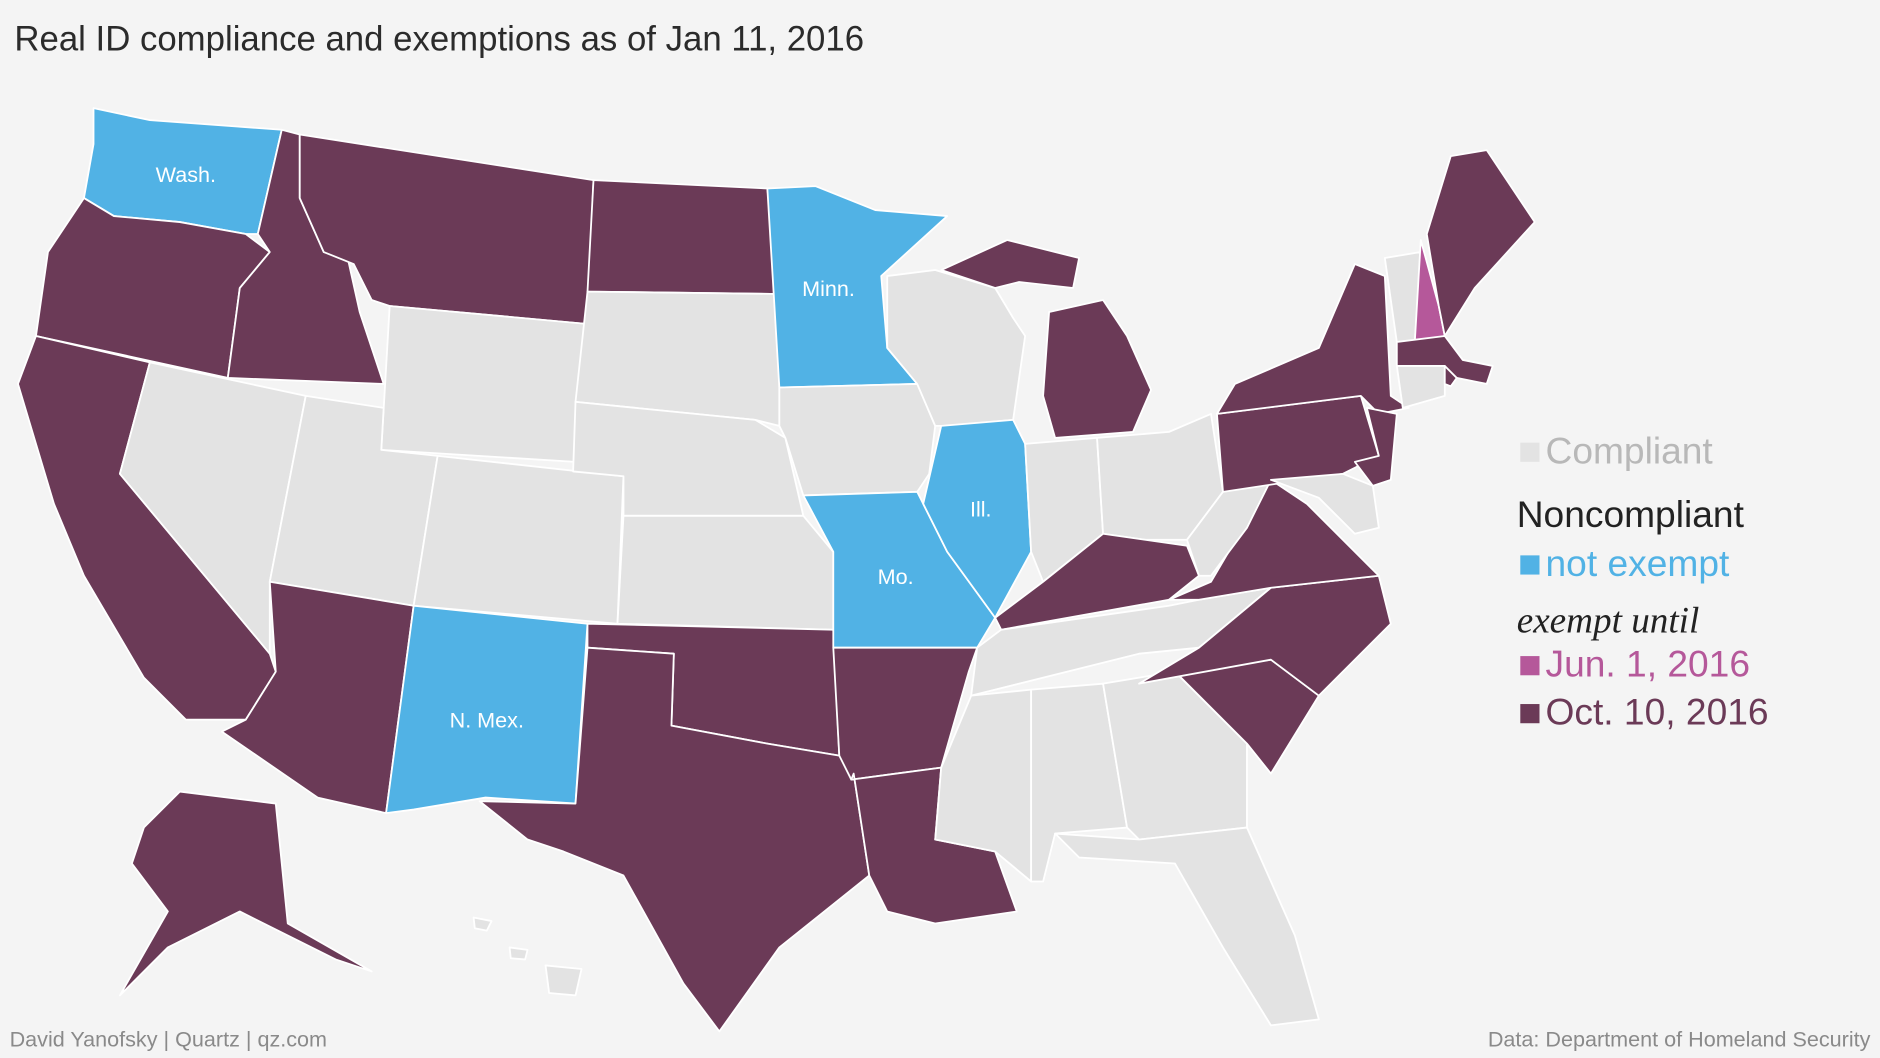  Describe the element at coordinates (1679, 1039) in the screenshot. I see `source: Data: Department of Homeland Security` at that location.